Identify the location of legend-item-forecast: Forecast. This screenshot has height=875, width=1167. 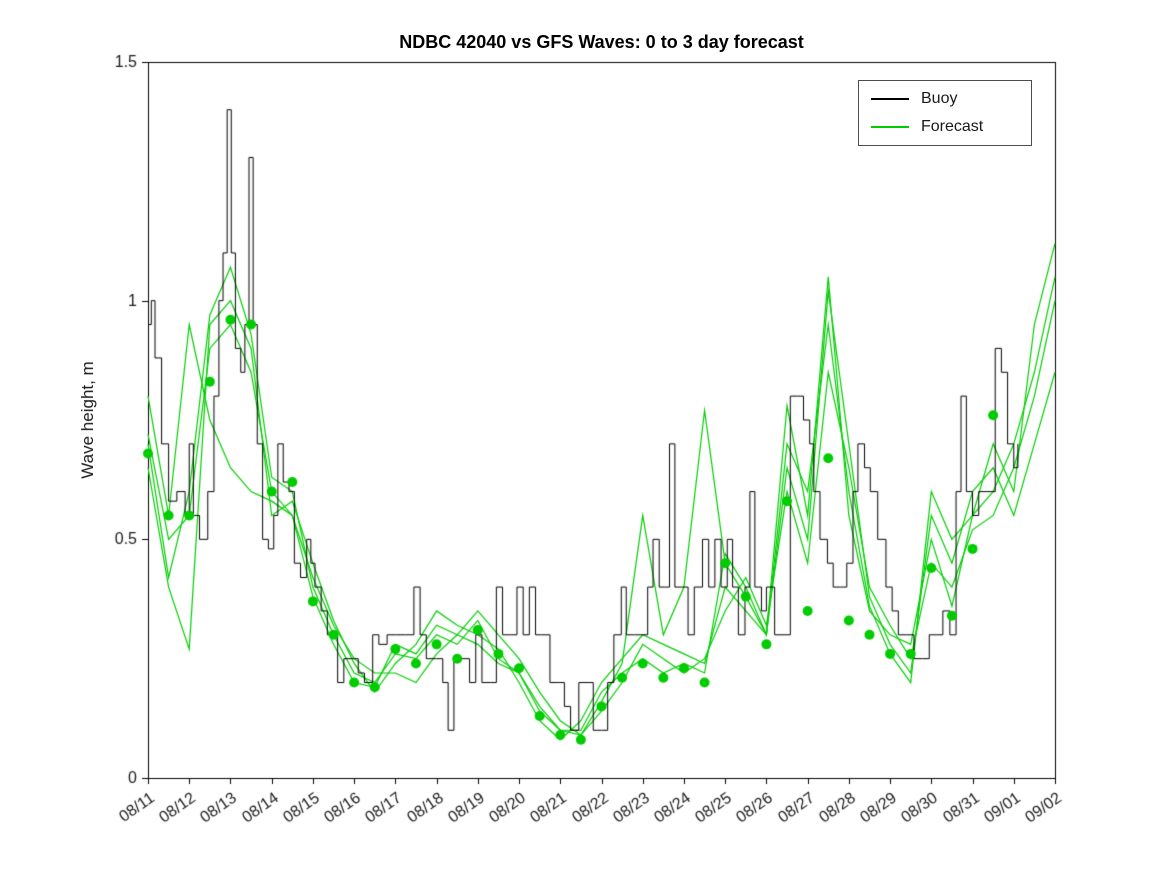
(945, 127).